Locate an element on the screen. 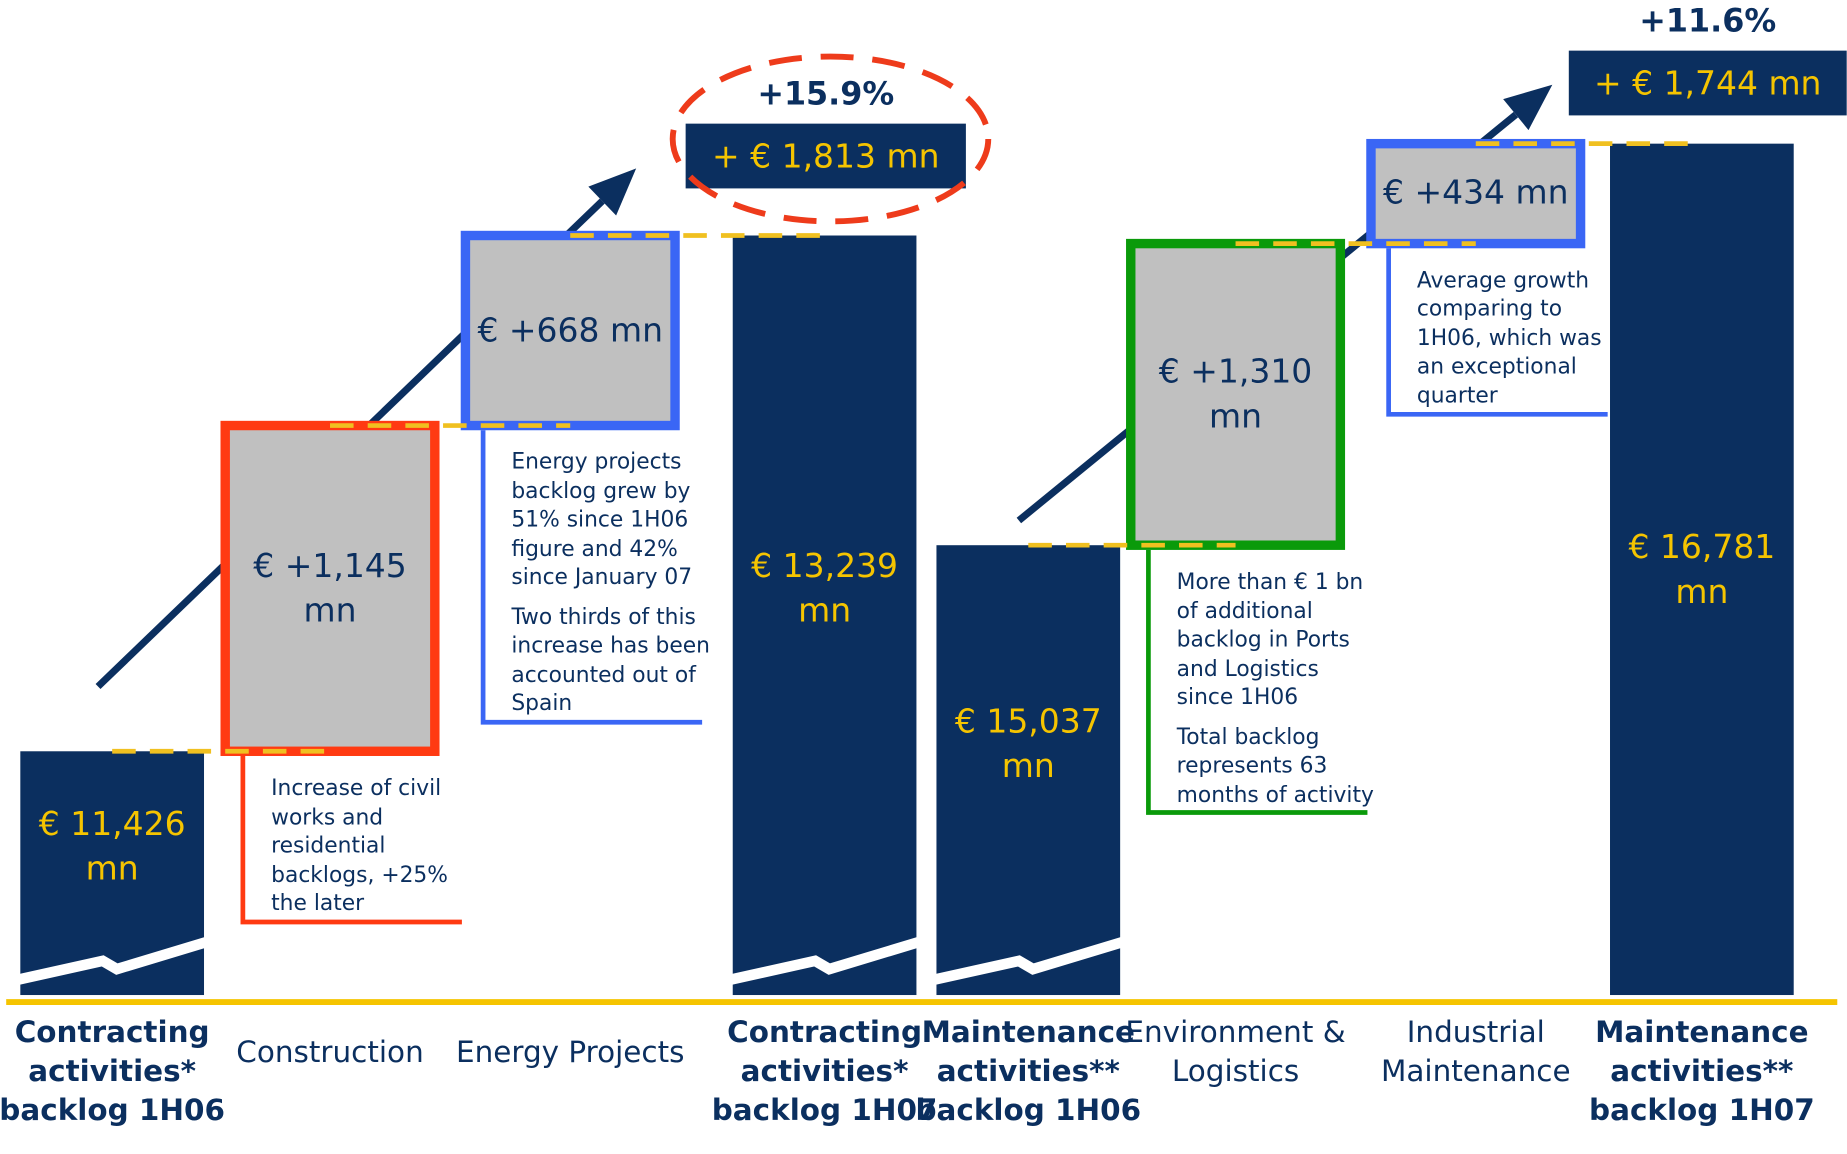 This screenshot has width=1847, height=1154. change-percent: +11.6% is located at coordinates (1707, 20).